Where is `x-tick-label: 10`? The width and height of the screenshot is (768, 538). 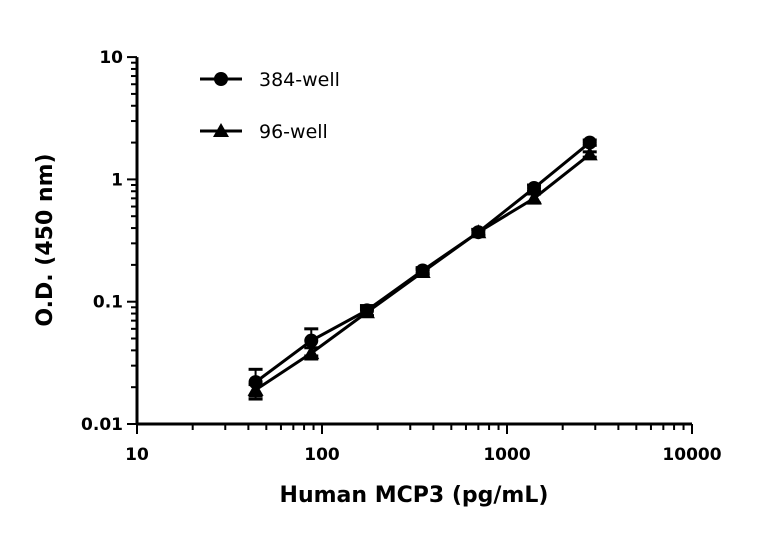 x-tick-label: 10 is located at coordinates (137, 455).